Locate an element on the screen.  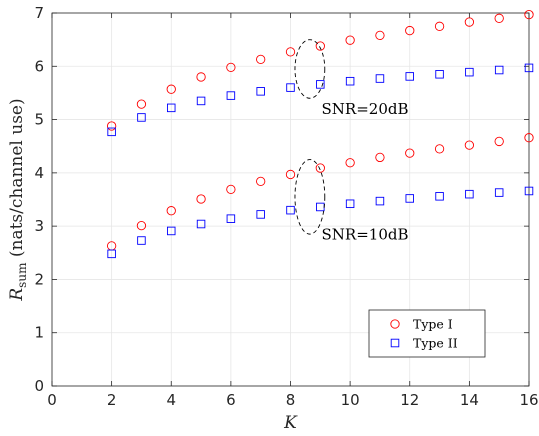
y-tick-label: 4 is located at coordinates (39, 173).